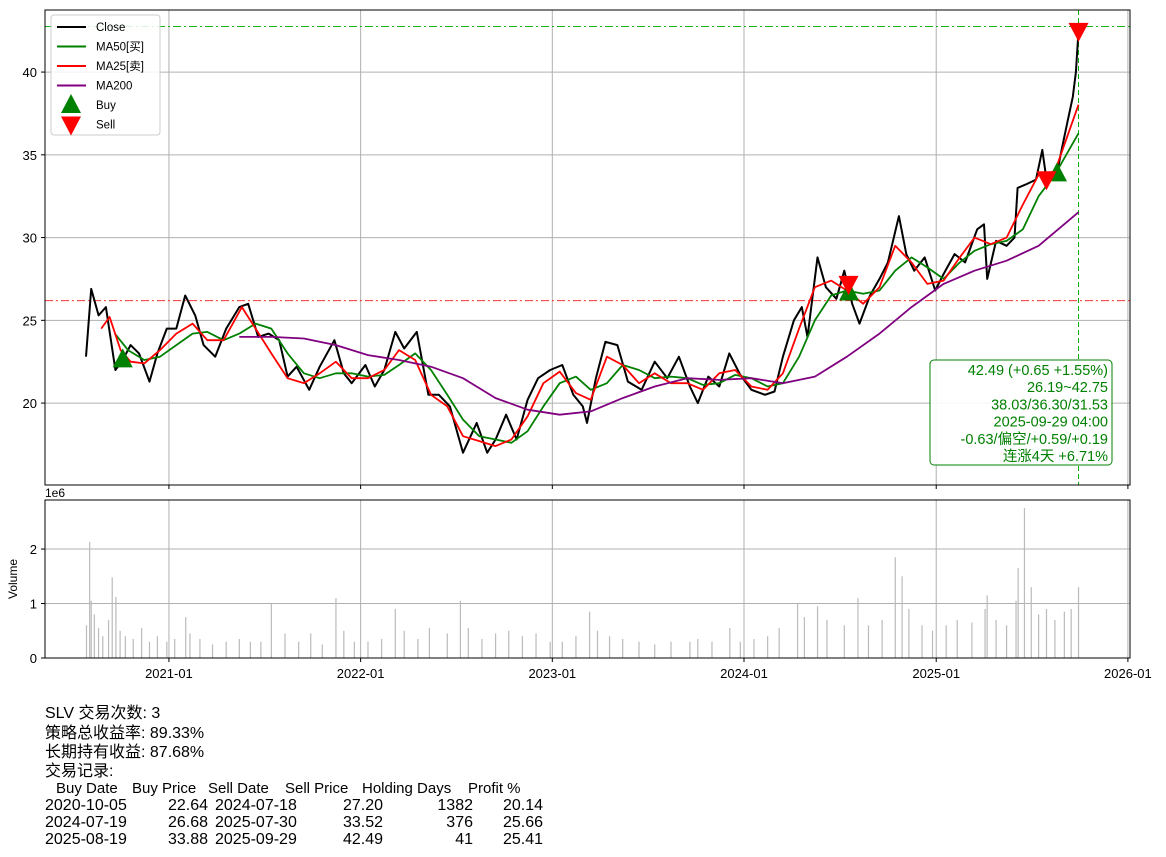 The width and height of the screenshot is (1166, 857). Describe the element at coordinates (464, 839) in the screenshot. I see `table-cell: 41` at that location.